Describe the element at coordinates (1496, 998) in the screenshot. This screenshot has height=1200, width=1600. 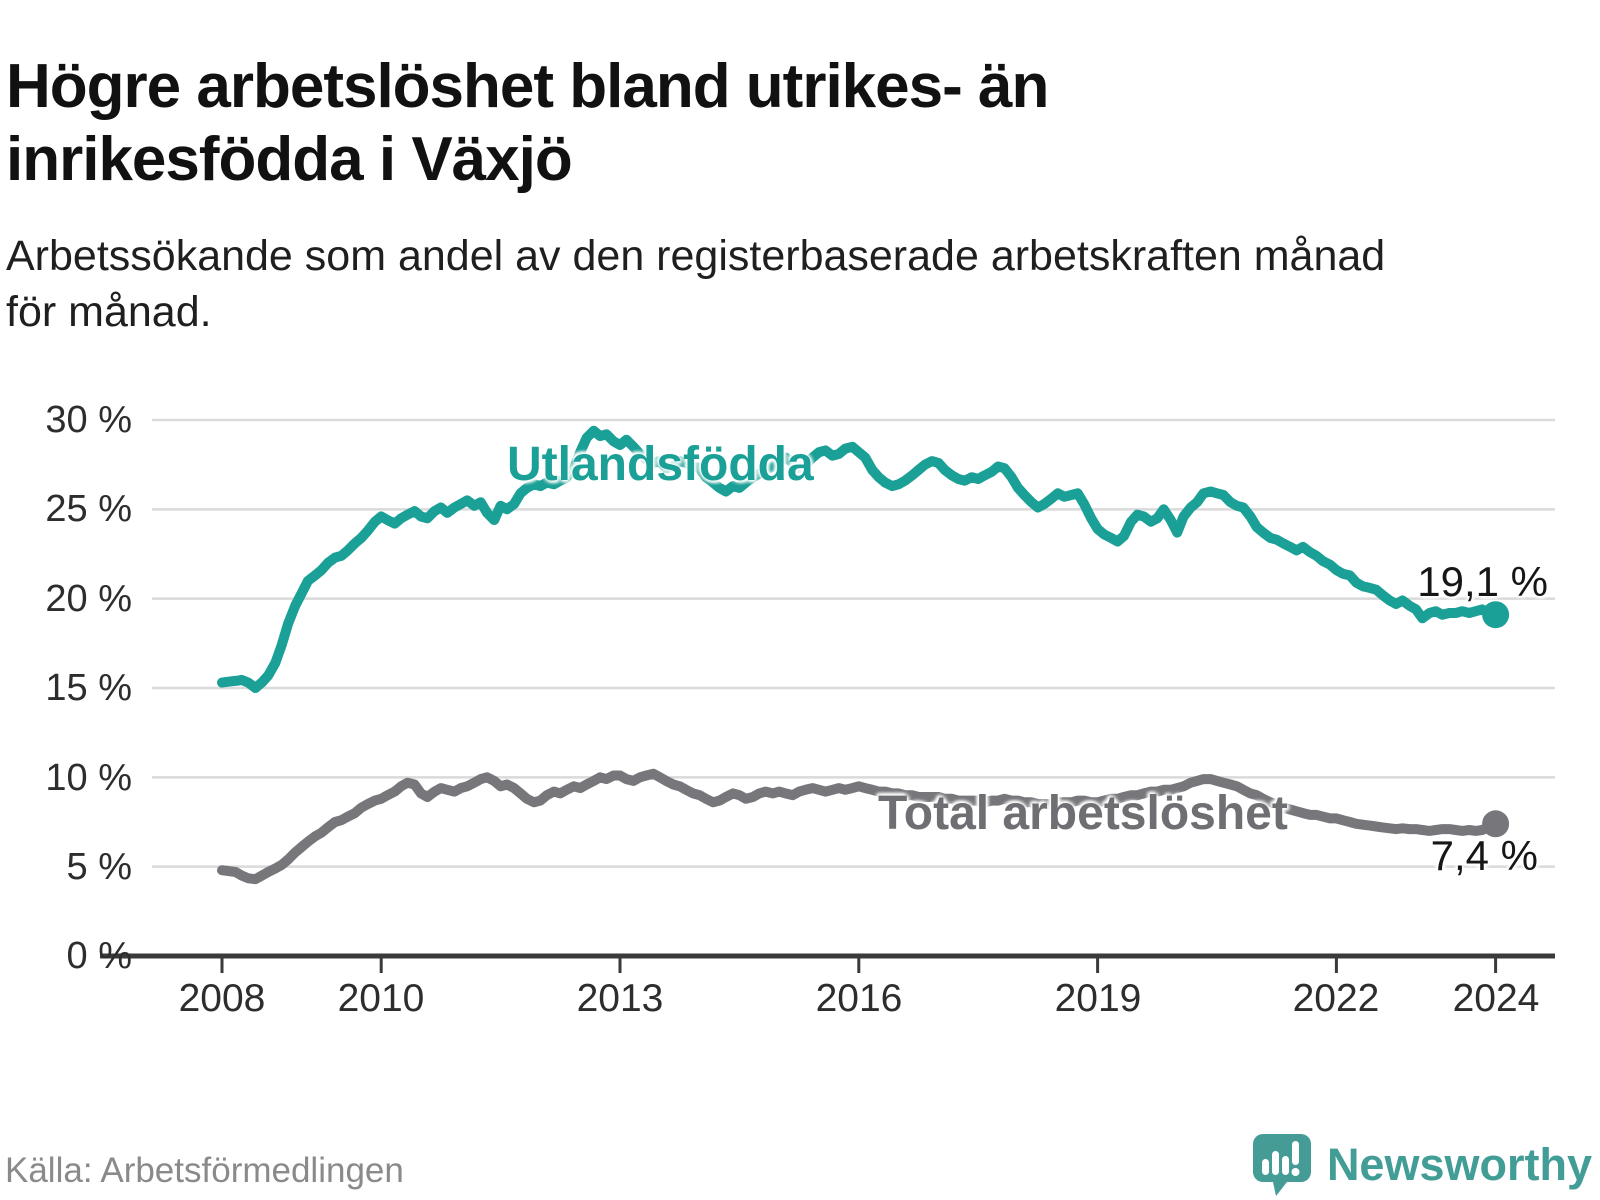
I see `x-axis-label-2024: 2024` at that location.